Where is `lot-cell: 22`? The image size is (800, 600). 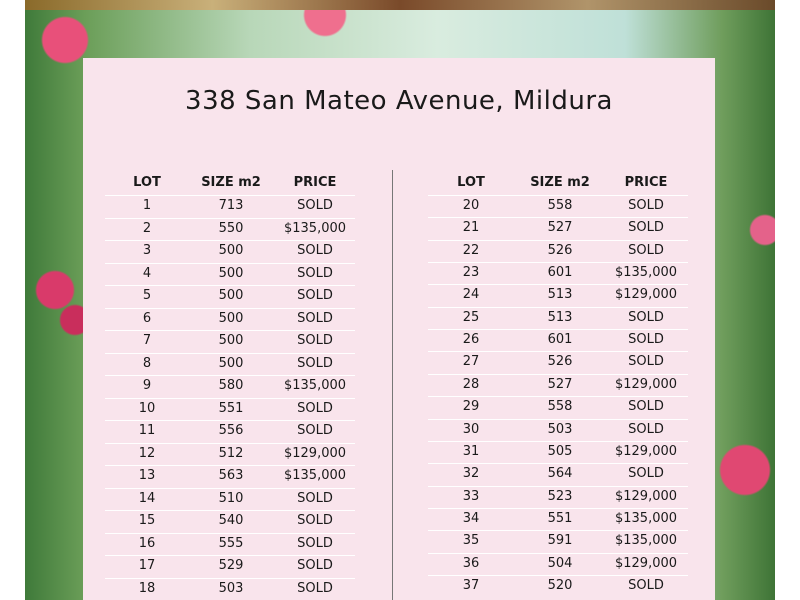
lot-cell: 22 is located at coordinates (471, 250).